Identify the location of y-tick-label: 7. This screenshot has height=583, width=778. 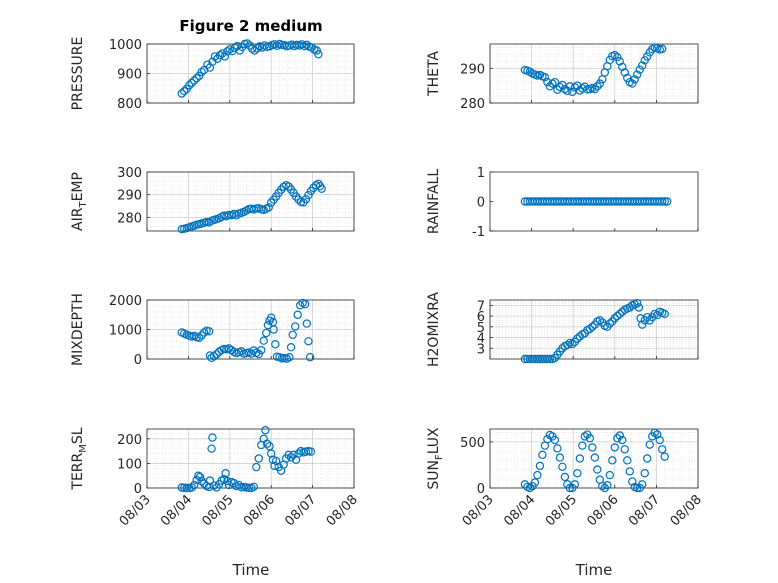
(481, 306).